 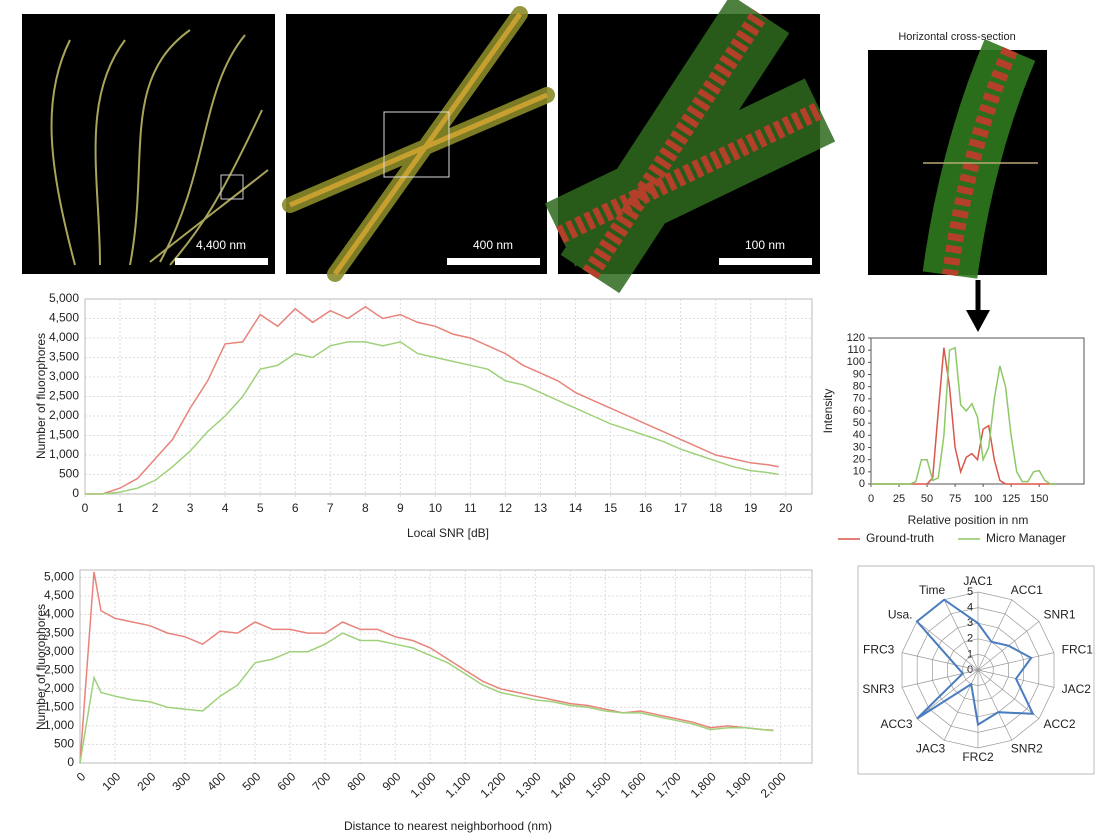 I want to click on image-filaments, so click(x=148, y=144).